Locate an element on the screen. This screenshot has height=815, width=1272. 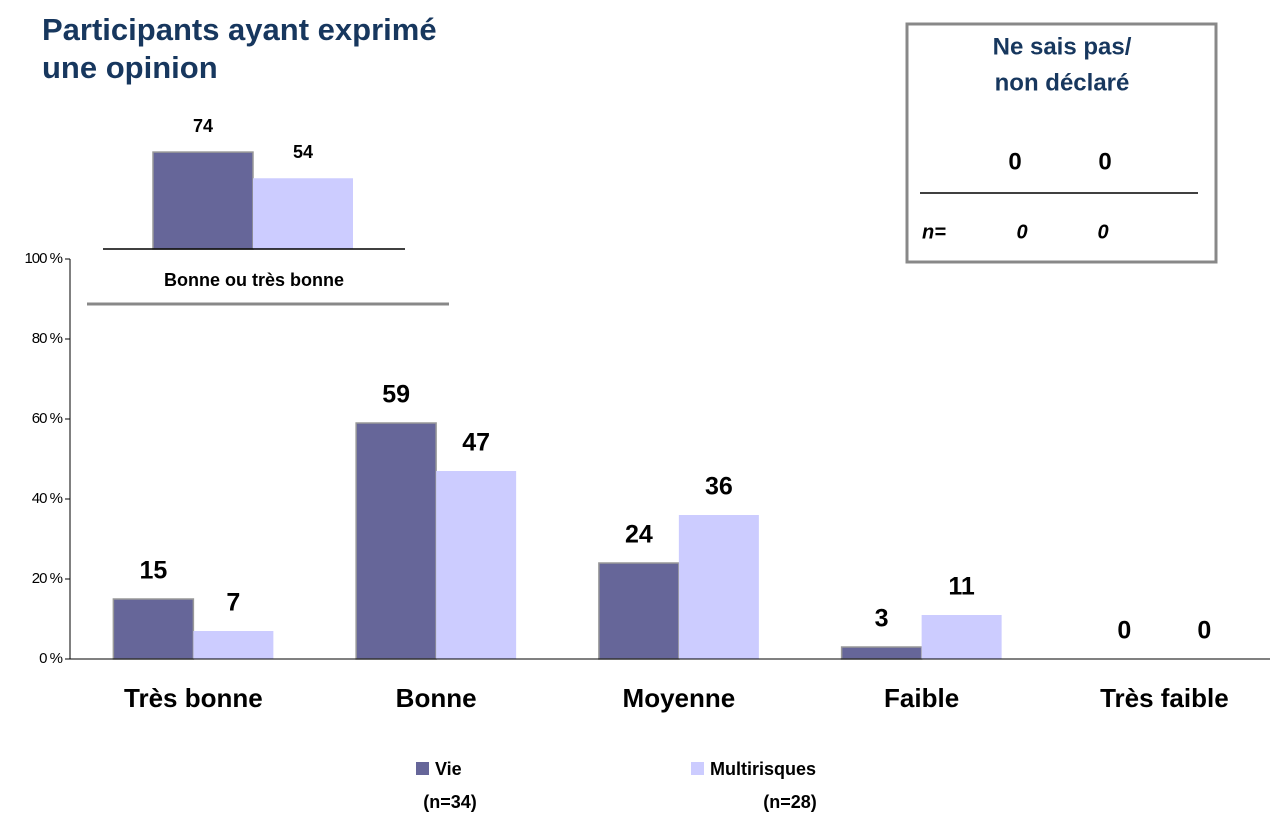
x-tick-label: Moyenne is located at coordinates (679, 698).